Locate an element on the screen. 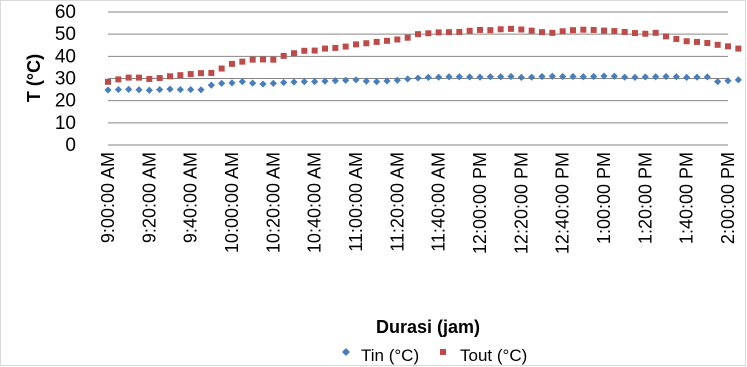  x-tick-label: 11:00:00 AM is located at coordinates (356, 202).